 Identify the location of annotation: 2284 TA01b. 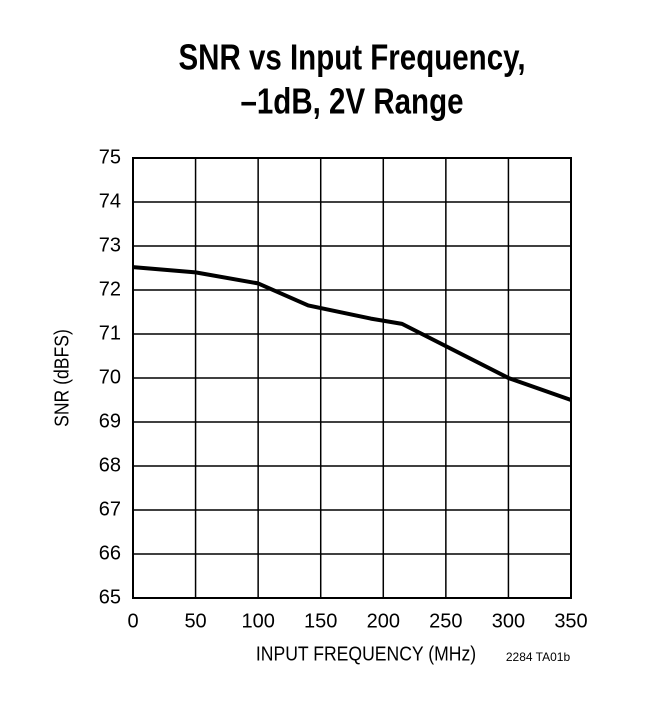
(538, 657).